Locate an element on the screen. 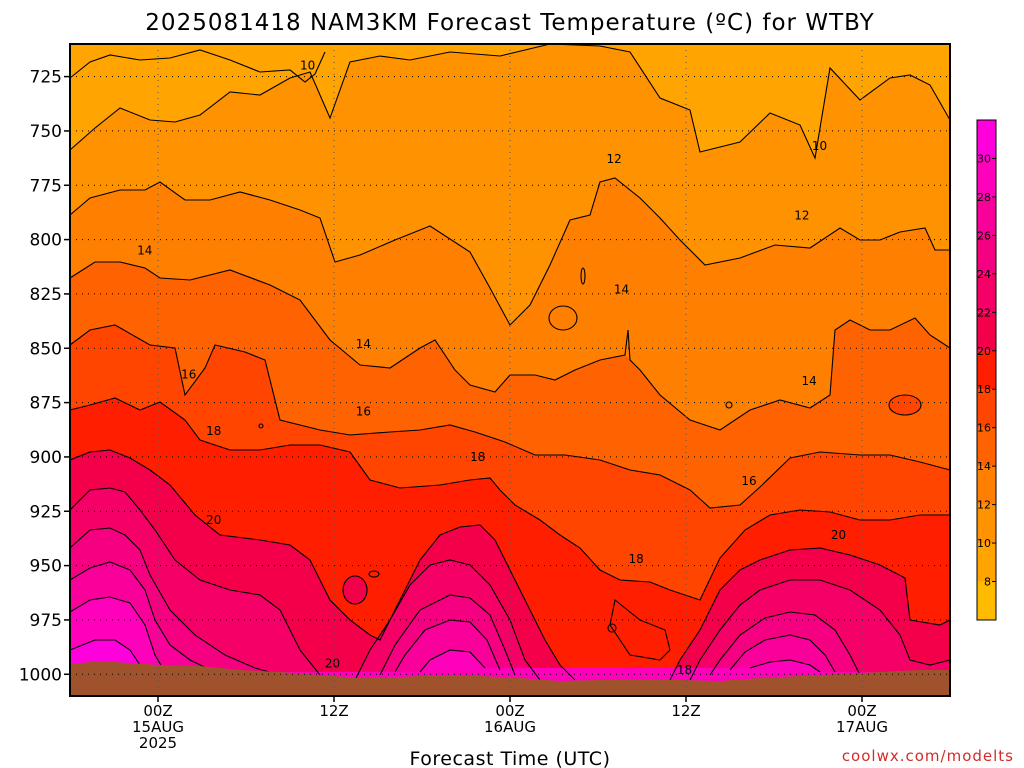  credit-link: coolwx.com/modelts is located at coordinates (928, 756).